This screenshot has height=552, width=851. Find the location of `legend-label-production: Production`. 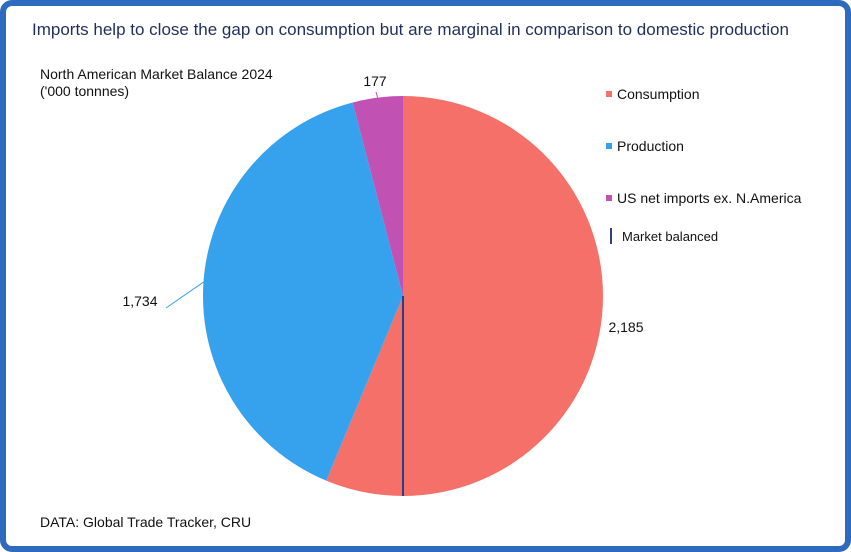

legend-label-production: Production is located at coordinates (650, 146).